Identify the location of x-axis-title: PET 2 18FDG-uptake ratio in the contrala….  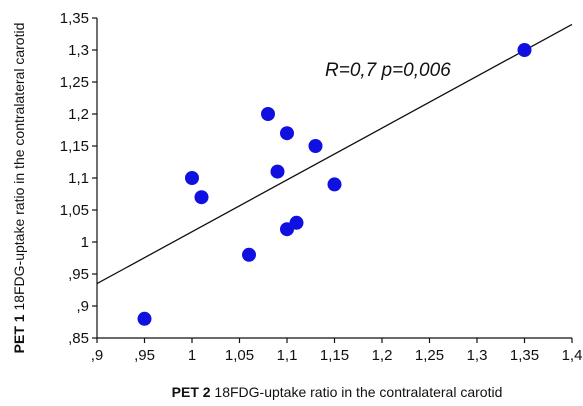
(337, 392).